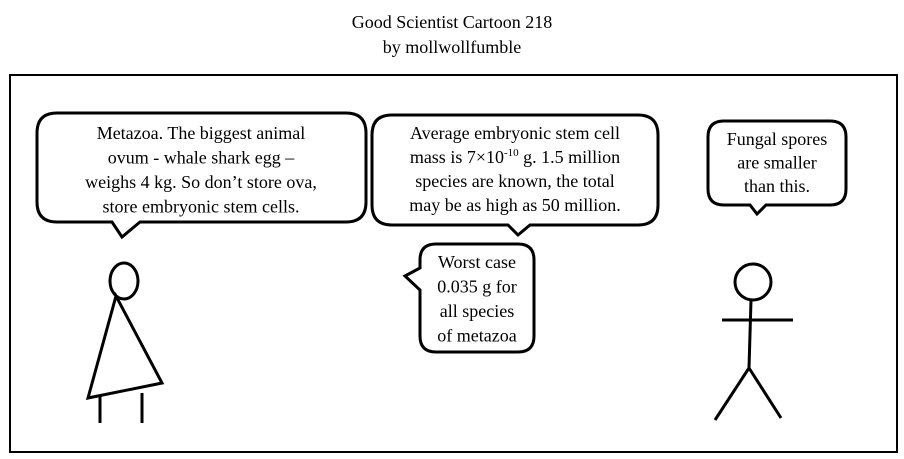 Image resolution: width=904 pixels, height=459 pixels. I want to click on superscript: -10, so click(511, 153).